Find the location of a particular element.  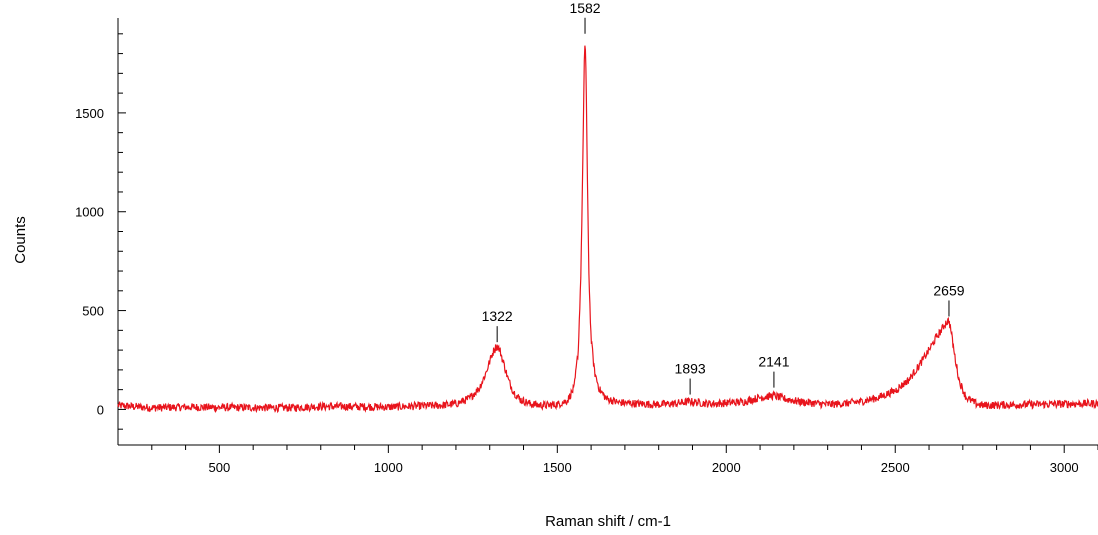

x-tick-label: 1000 is located at coordinates (388, 467).